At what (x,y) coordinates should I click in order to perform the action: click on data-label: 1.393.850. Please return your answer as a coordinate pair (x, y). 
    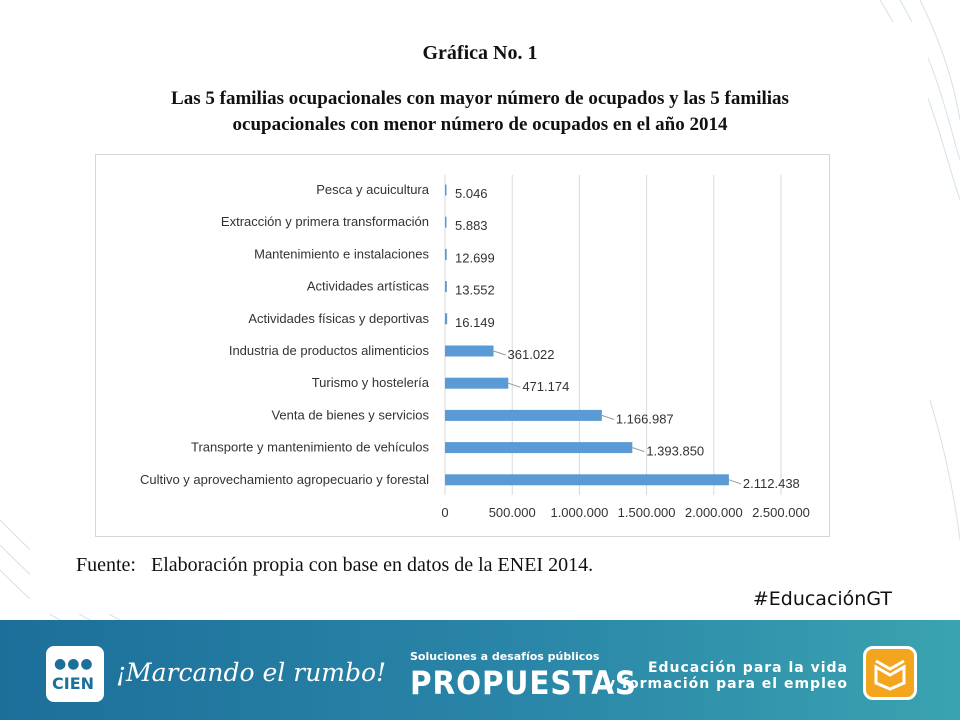
    Looking at the image, I should click on (675, 451).